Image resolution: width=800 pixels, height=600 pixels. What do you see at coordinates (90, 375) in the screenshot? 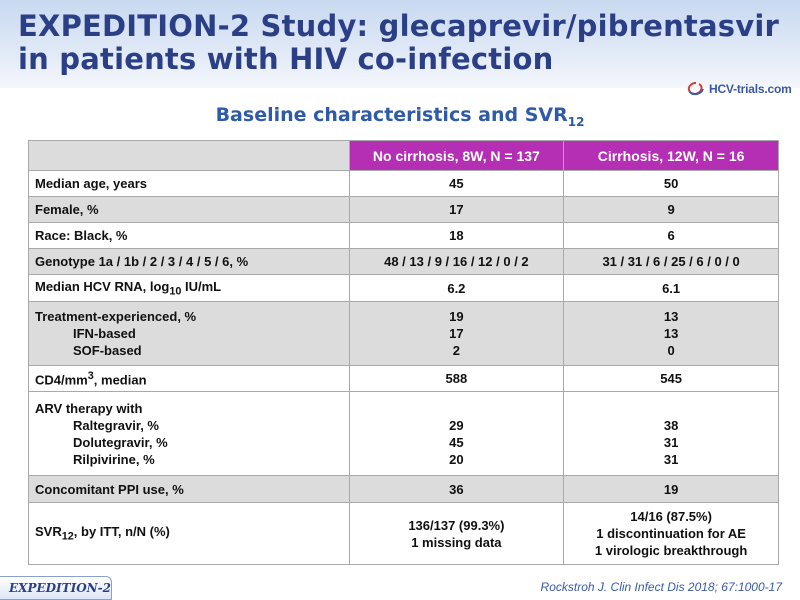
I see `label-superscript: 3` at bounding box center [90, 375].